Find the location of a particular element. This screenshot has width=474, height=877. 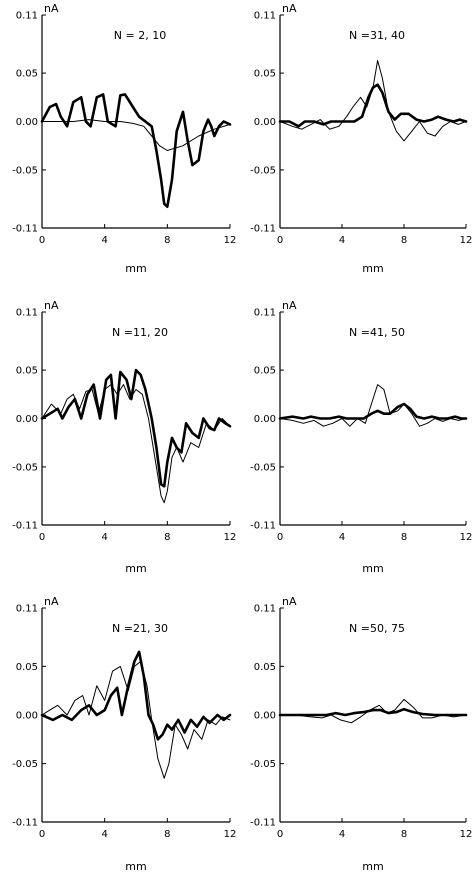

plot-panel-3: 0.11 0.05 0.00 -0.05 -0.110 4 8 12 nA N =11, 20 mm is located at coordinates (124, 437).